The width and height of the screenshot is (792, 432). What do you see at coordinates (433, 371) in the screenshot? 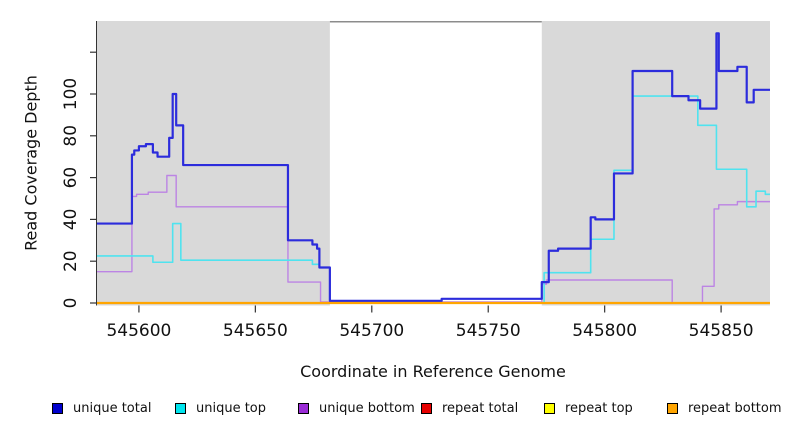
I see `x-axis-title: Coordinate in Reference Genome` at bounding box center [433, 371].